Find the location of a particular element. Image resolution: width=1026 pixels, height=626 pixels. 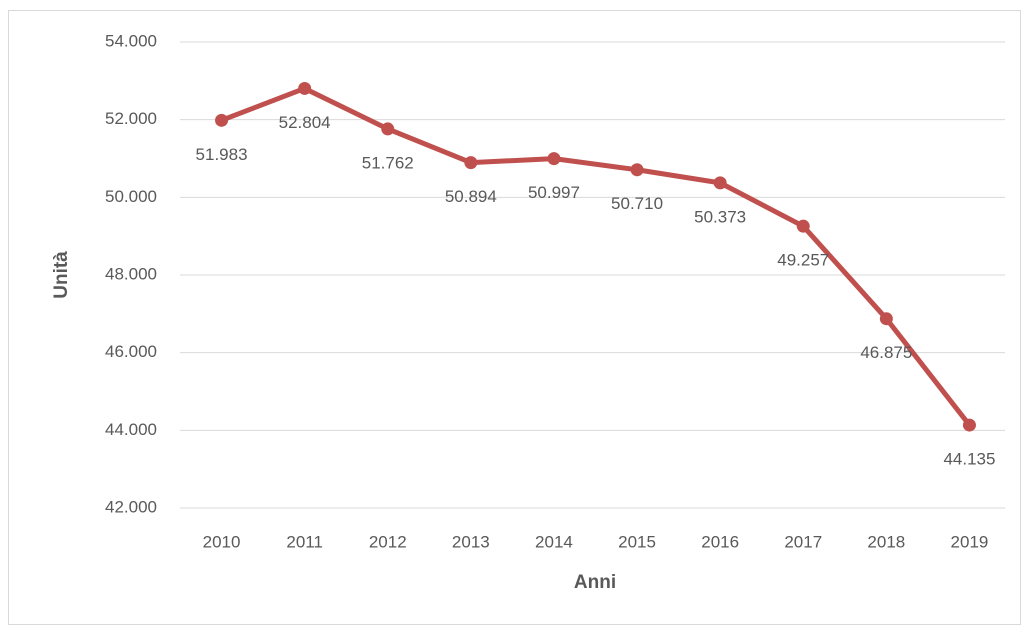

x-tick-label: 2011 is located at coordinates (304, 541).